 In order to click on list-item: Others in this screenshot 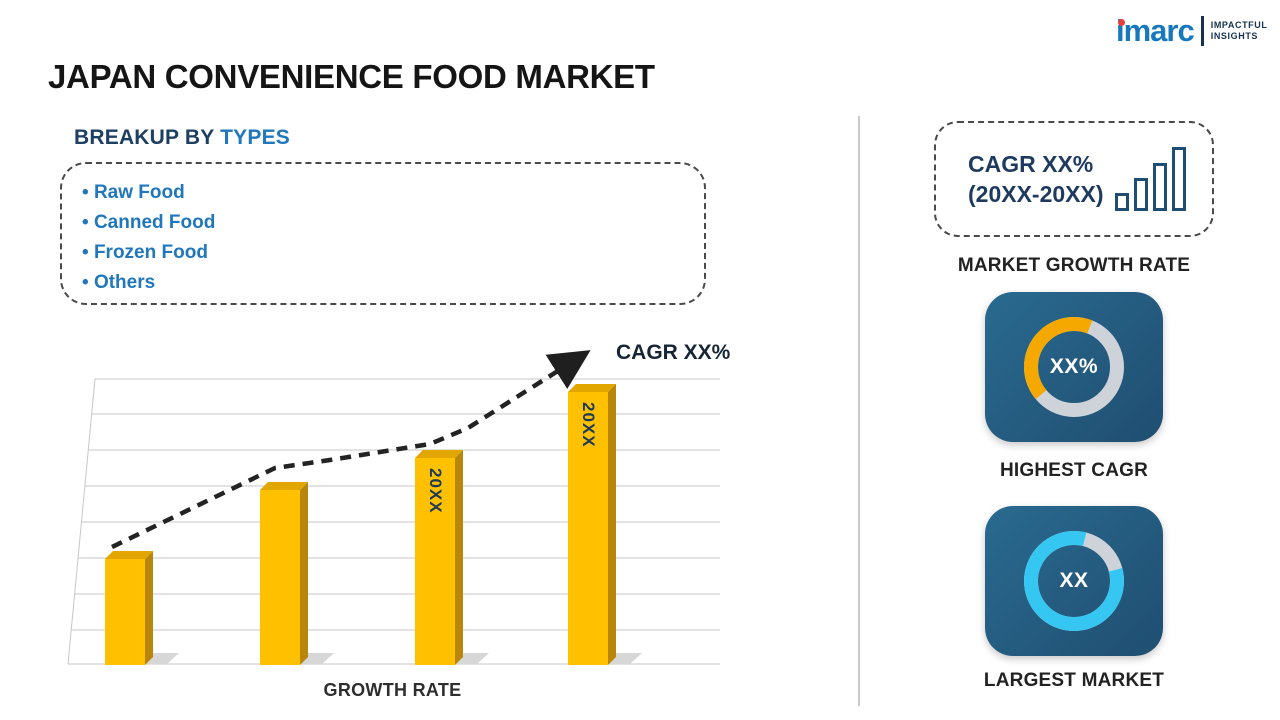, I will do `click(393, 283)`.